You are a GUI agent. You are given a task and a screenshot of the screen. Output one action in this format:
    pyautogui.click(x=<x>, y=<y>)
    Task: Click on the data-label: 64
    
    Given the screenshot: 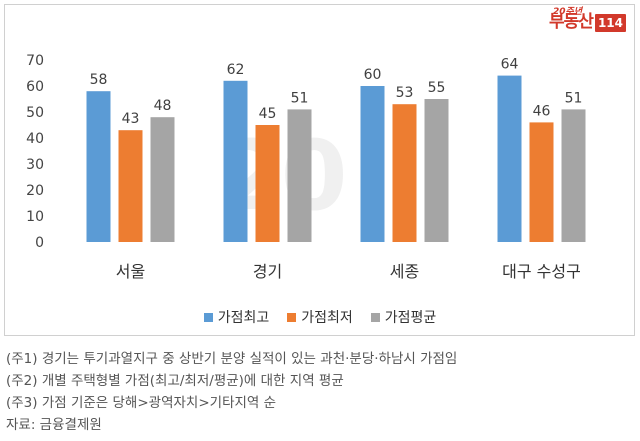 What is the action you would take?
    pyautogui.click(x=510, y=65)
    